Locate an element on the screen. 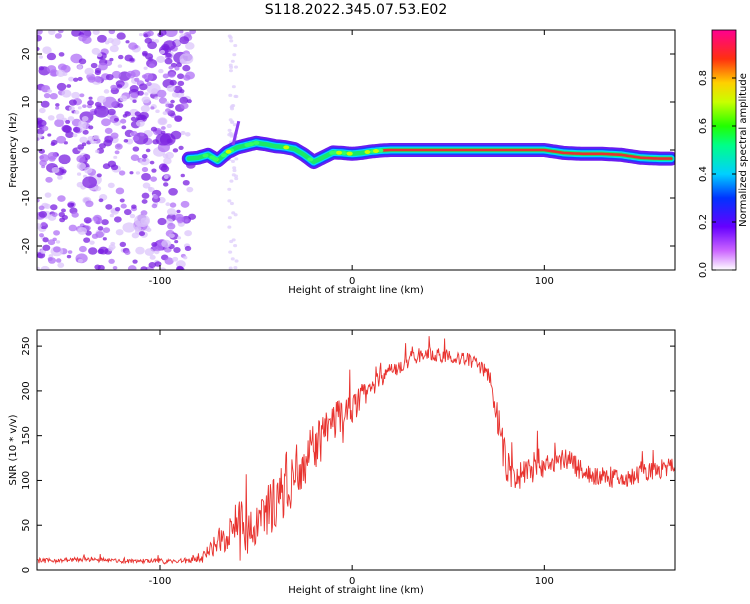 This screenshot has width=750, height=604. snr-xtick-label: 100 is located at coordinates (544, 581).